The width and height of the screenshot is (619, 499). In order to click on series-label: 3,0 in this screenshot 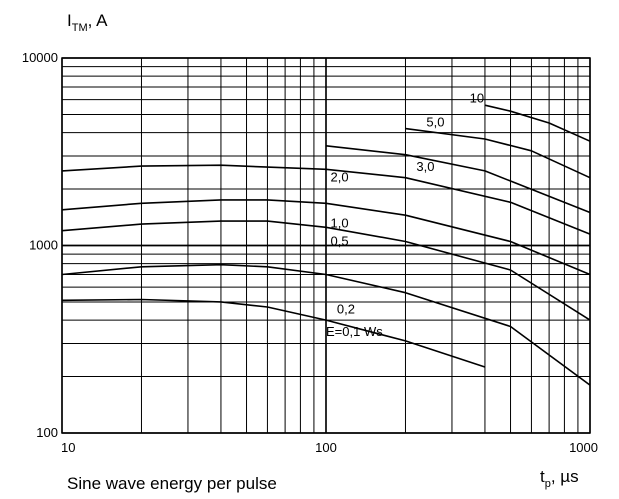, I will do `click(425, 166)`.